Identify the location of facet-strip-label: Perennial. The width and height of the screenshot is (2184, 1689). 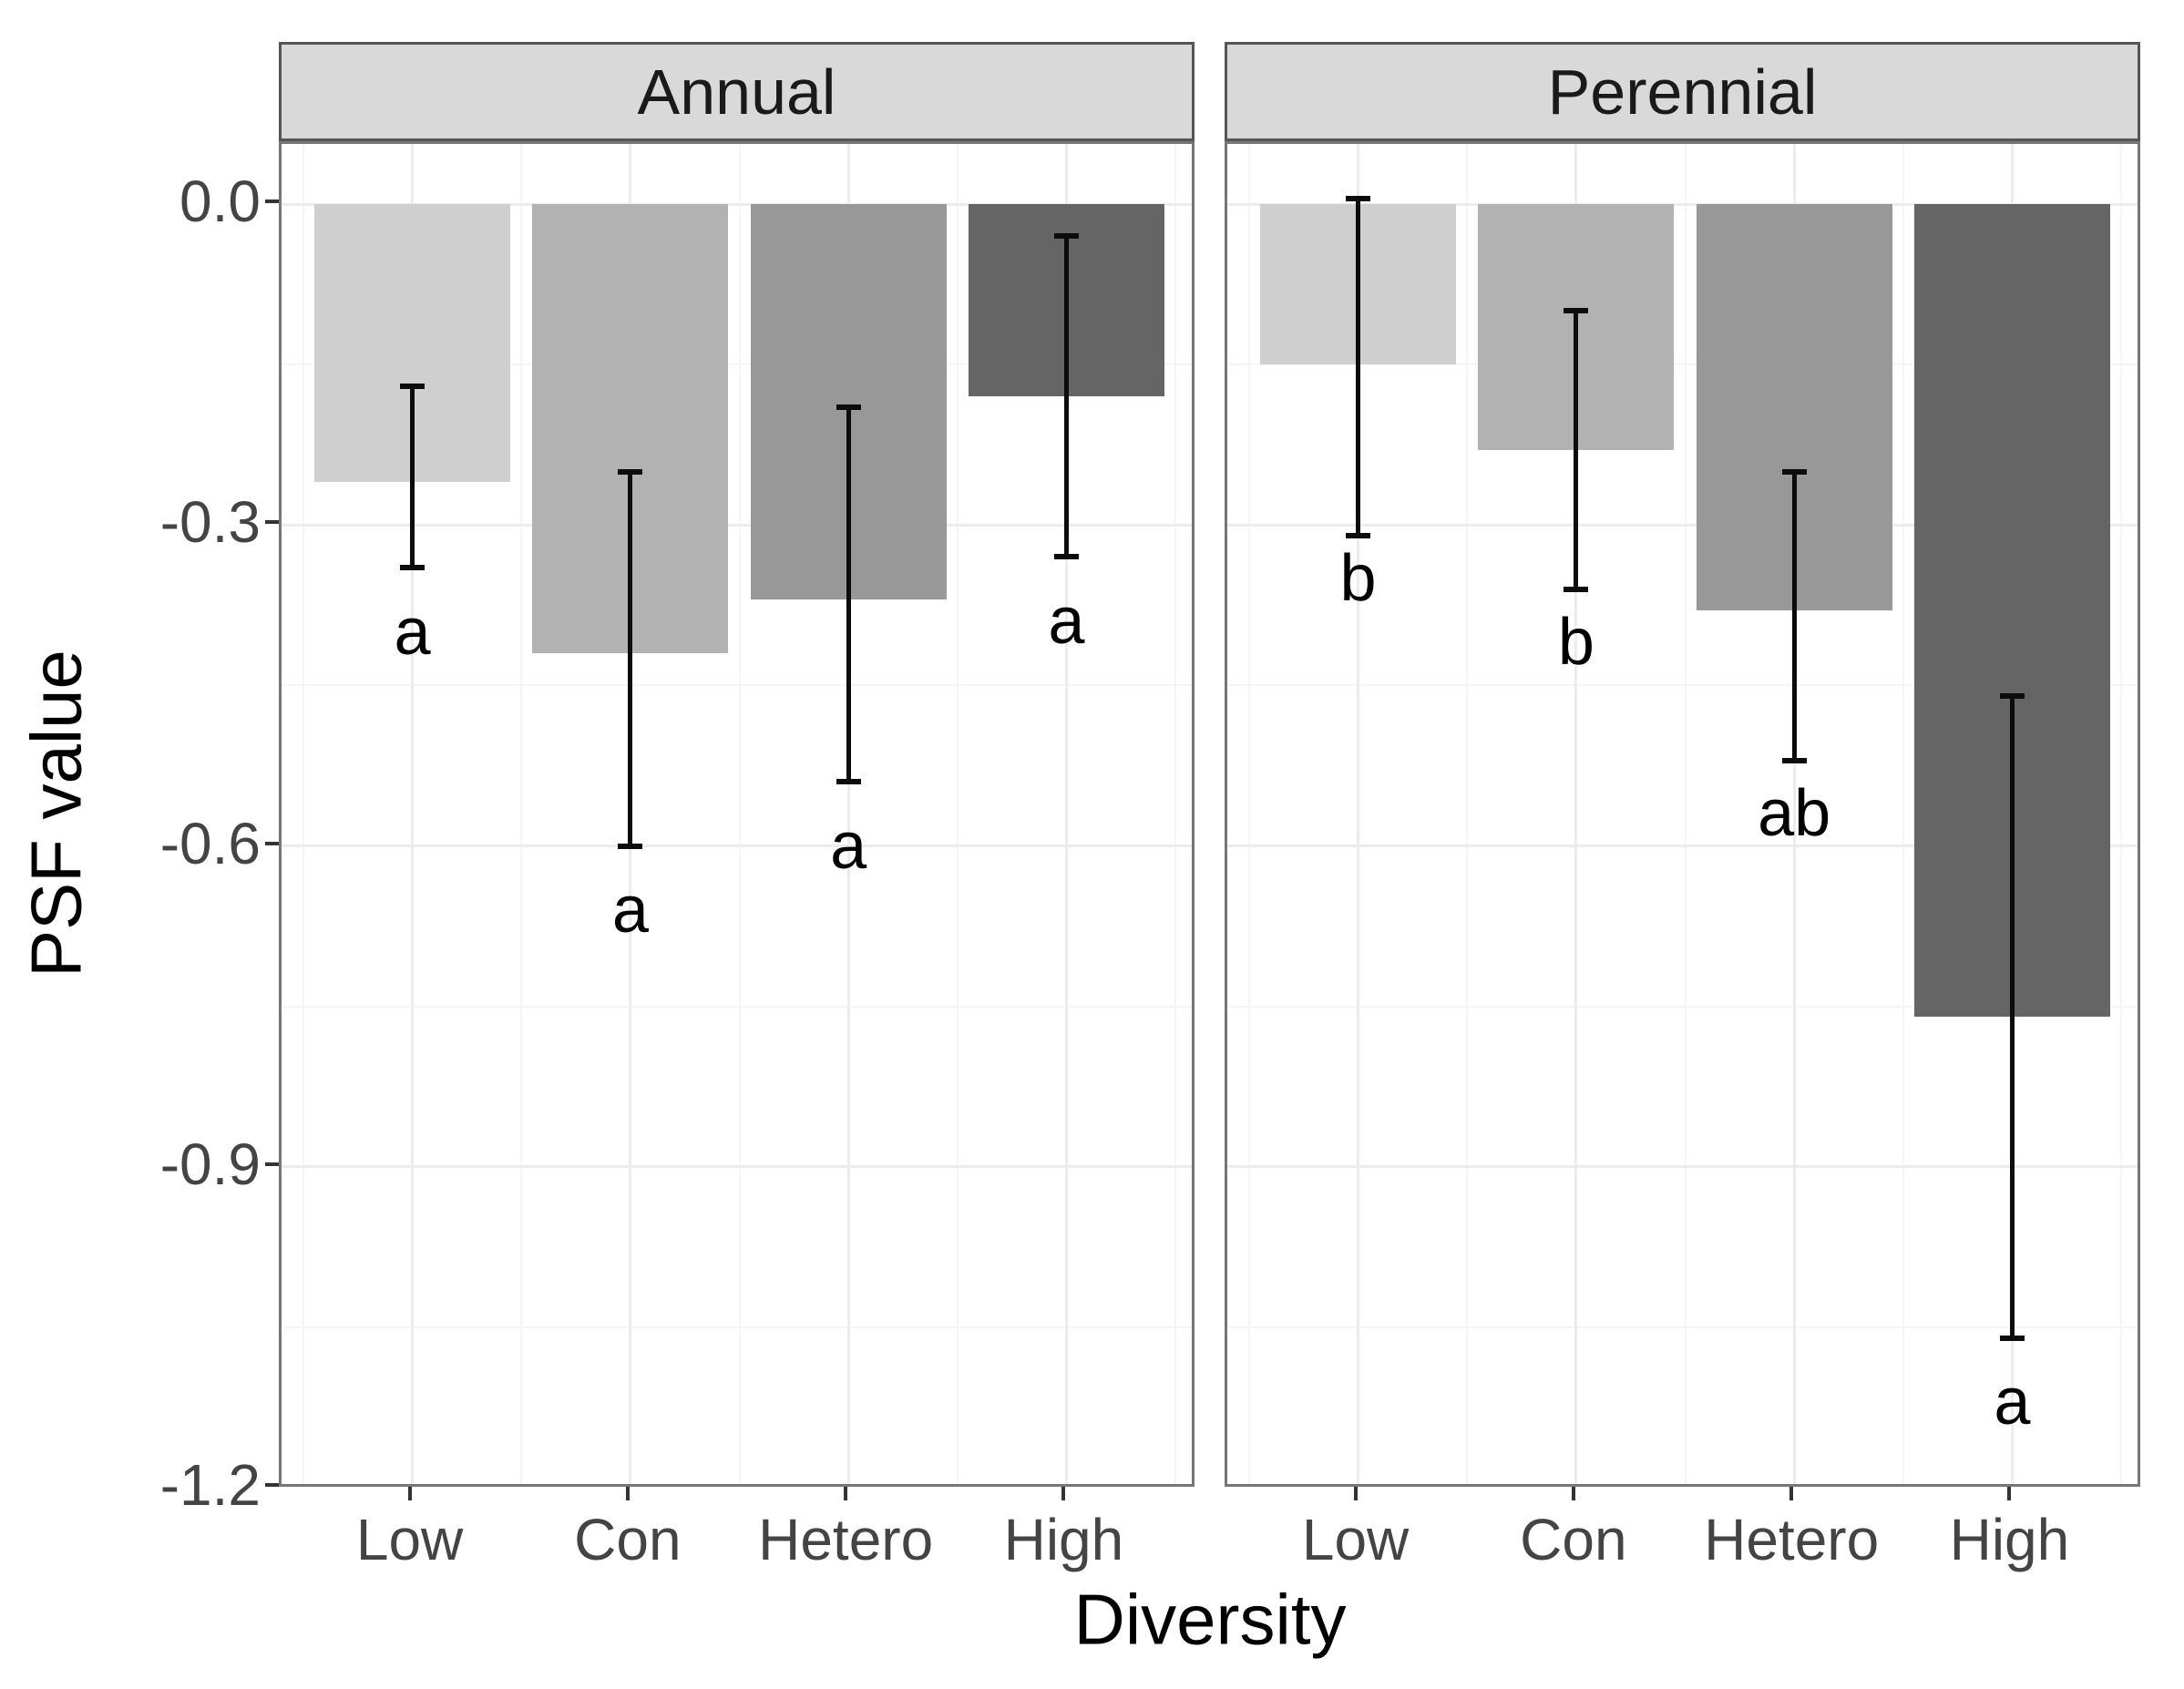
(1682, 92).